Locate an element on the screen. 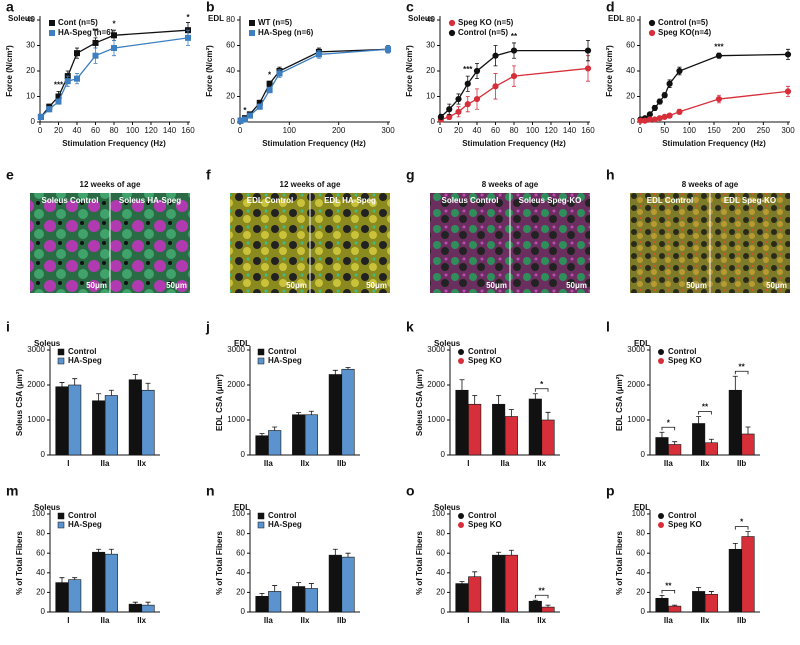  x-tick-label: IIx is located at coordinates (141, 620).